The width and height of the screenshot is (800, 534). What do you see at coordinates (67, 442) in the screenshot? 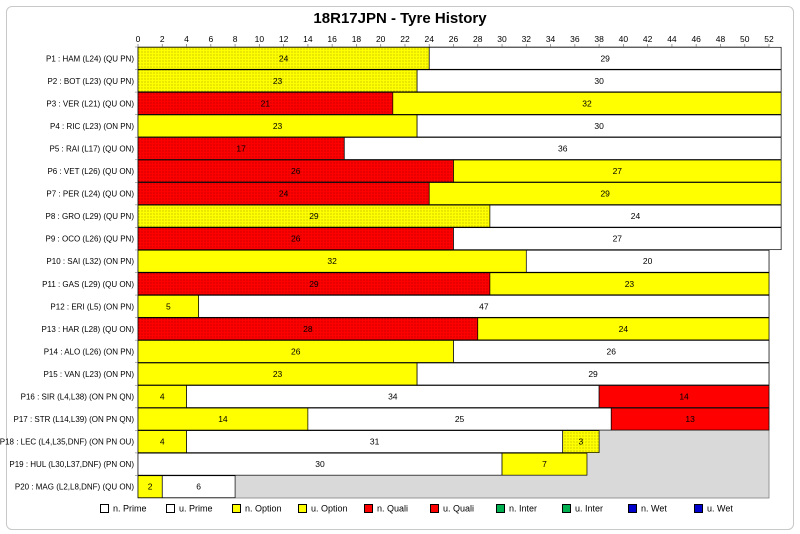
I see `row-label: P18 : LEC (L4,L35,DNF) (ON PN OU)` at bounding box center [67, 442].